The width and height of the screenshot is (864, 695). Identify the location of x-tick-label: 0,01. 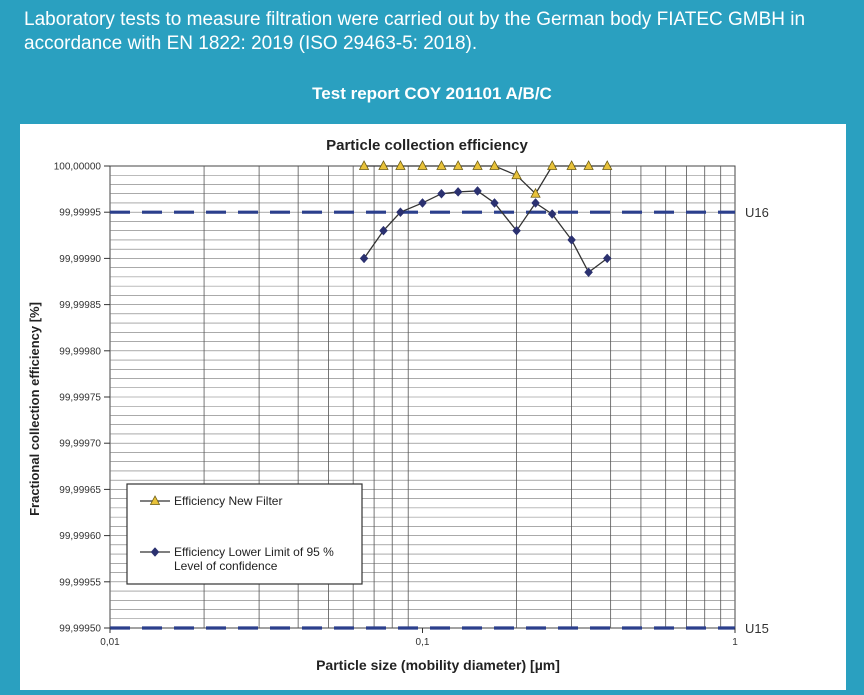
(110, 642).